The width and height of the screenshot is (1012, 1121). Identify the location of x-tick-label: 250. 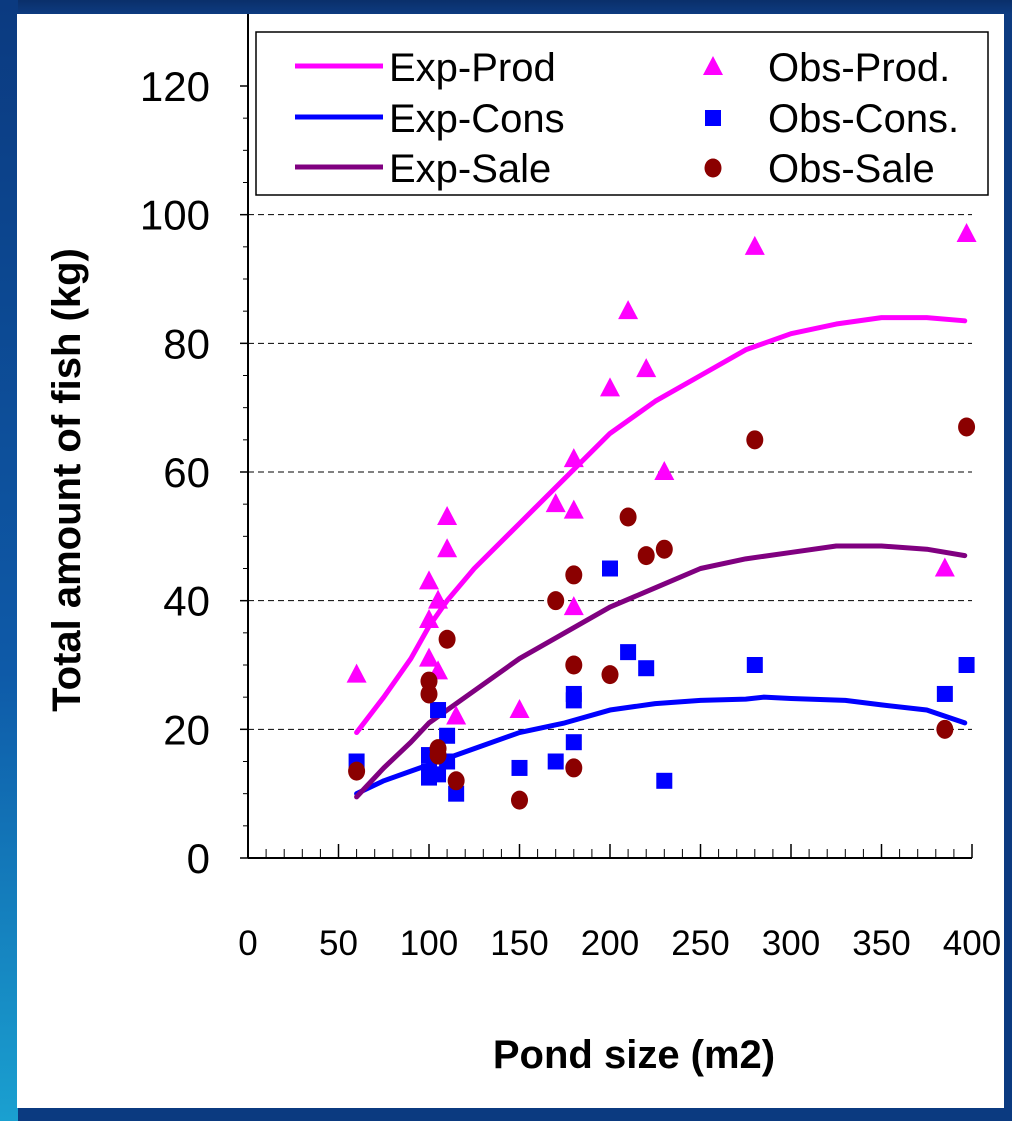
(700, 943).